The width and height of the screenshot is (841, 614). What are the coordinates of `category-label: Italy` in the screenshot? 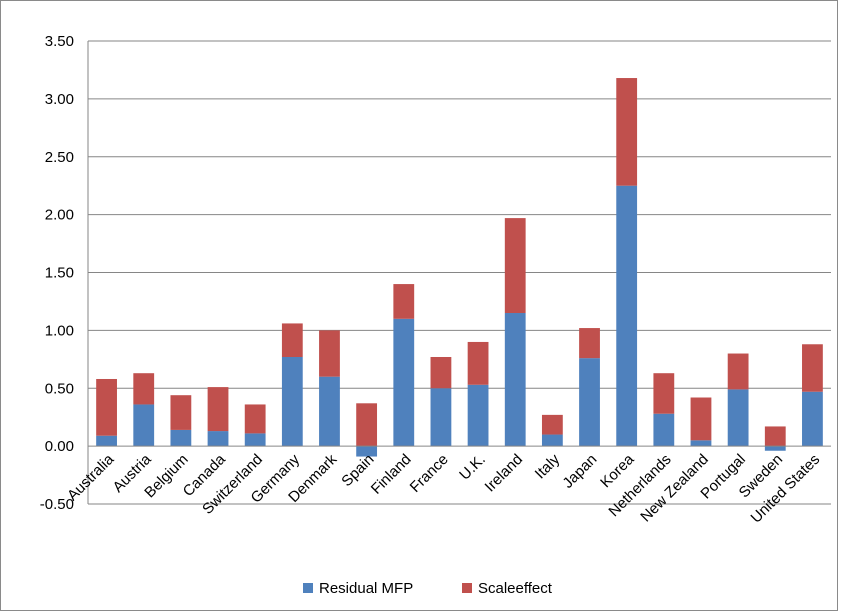 It's located at (548, 467).